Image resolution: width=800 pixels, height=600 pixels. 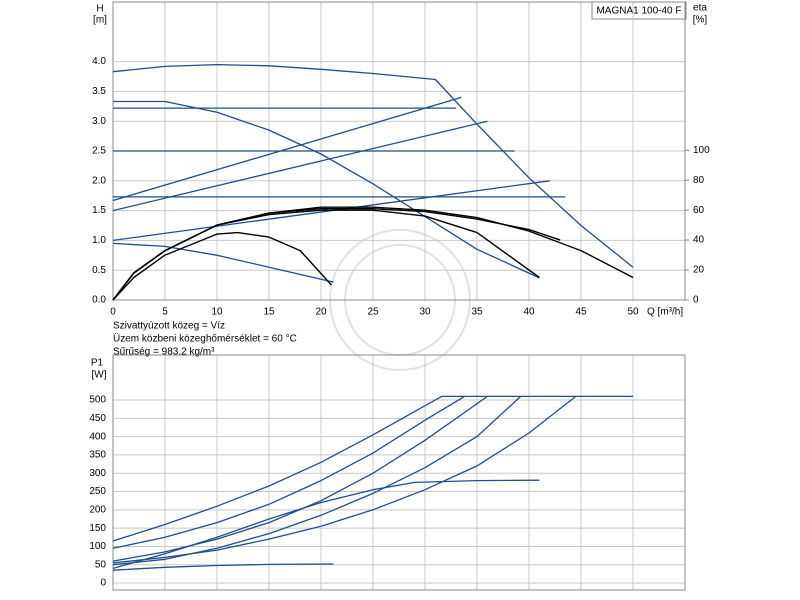 What do you see at coordinates (699, 240) in the screenshot?
I see `y2-tick-label: 40` at bounding box center [699, 240].